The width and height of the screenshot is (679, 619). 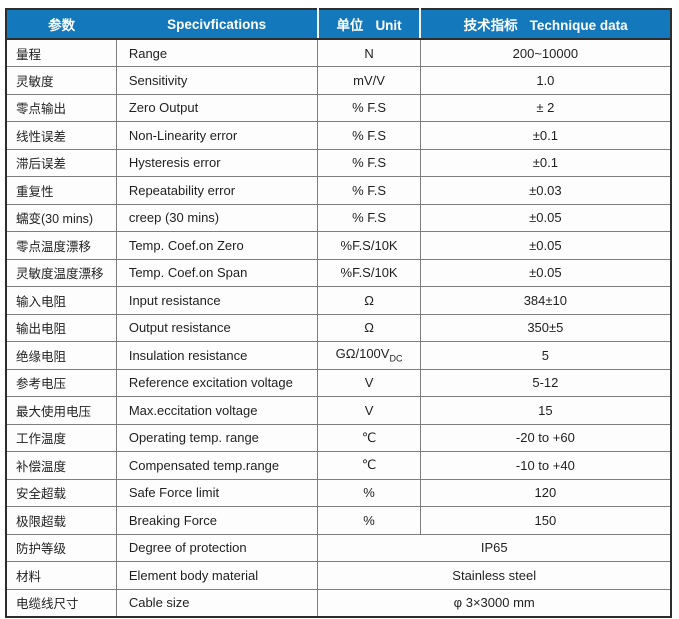 I want to click on table-row: 补偿温度 Compensated temp.range ℃ -10 to +40, so click(x=338, y=465).